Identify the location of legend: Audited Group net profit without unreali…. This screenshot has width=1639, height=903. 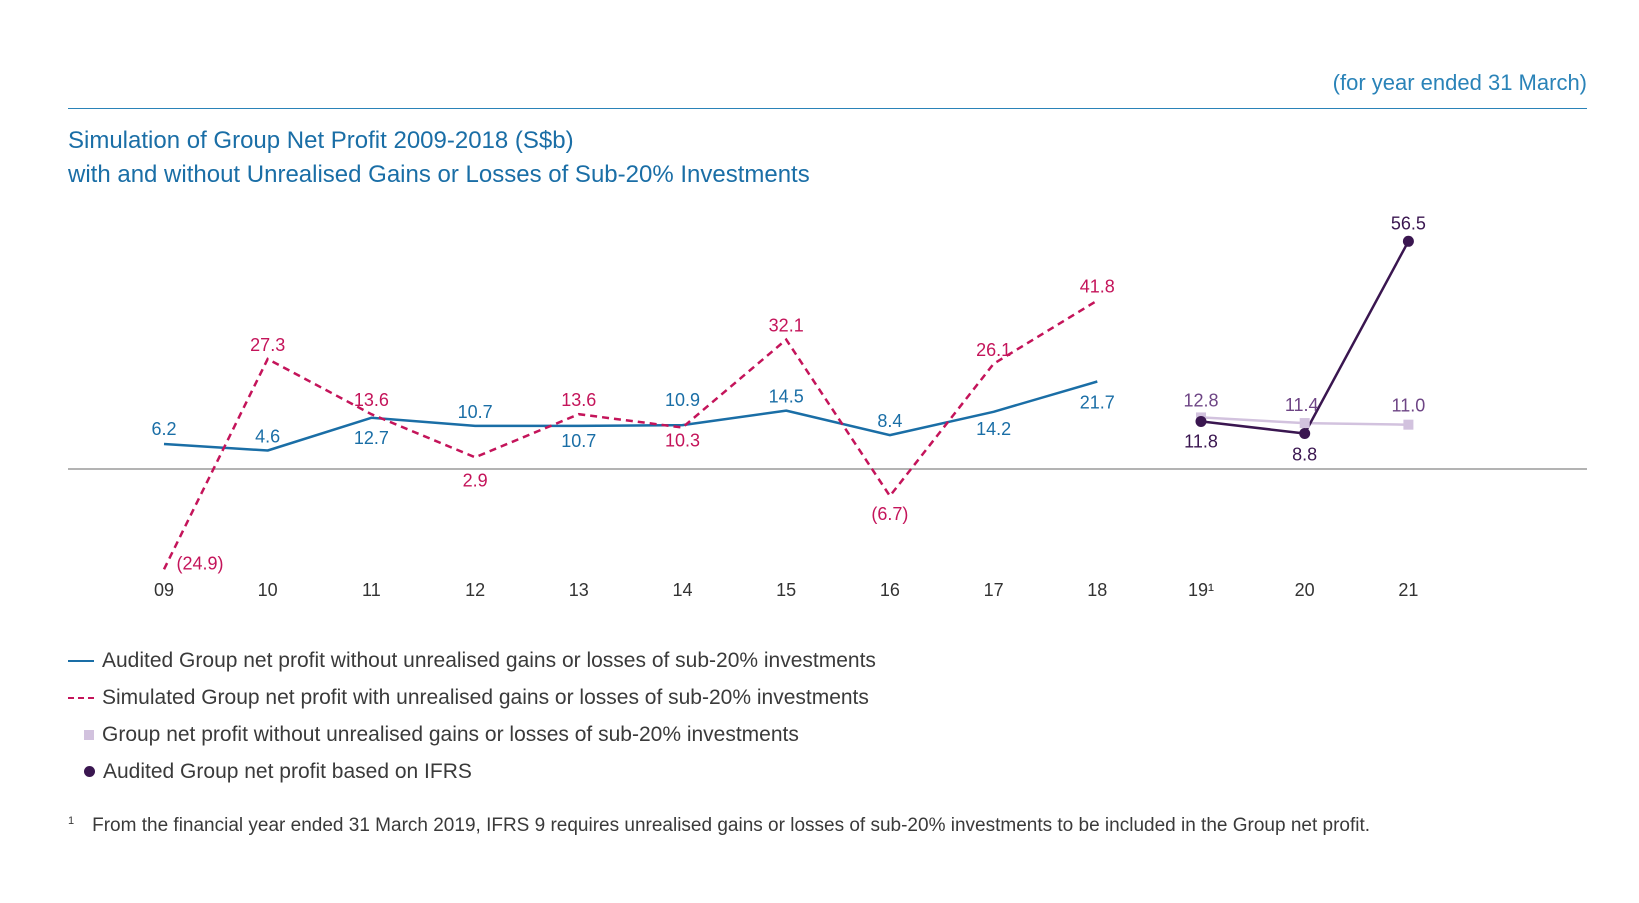
(472, 716).